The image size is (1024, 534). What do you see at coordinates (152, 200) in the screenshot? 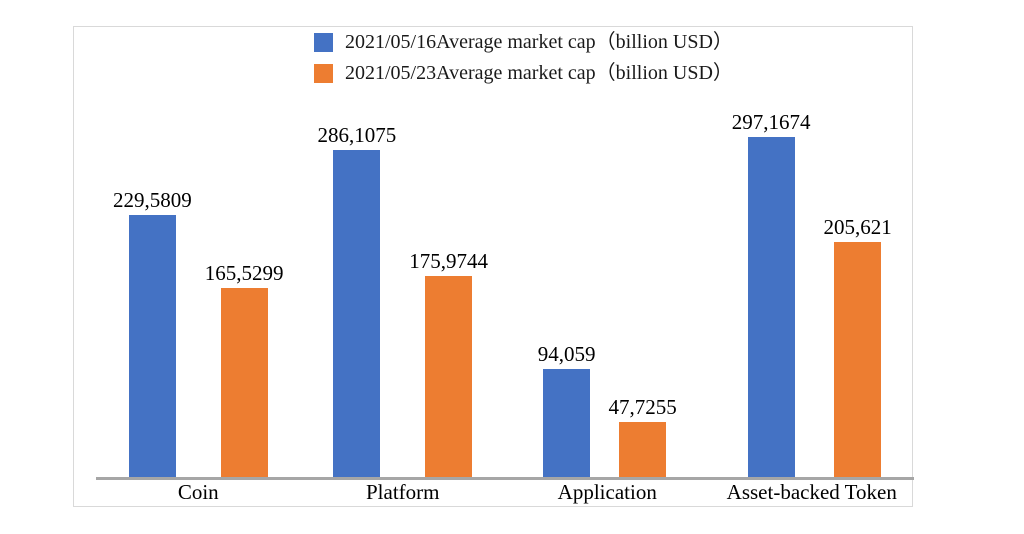
I see `bar-value-label: 229,5809` at bounding box center [152, 200].